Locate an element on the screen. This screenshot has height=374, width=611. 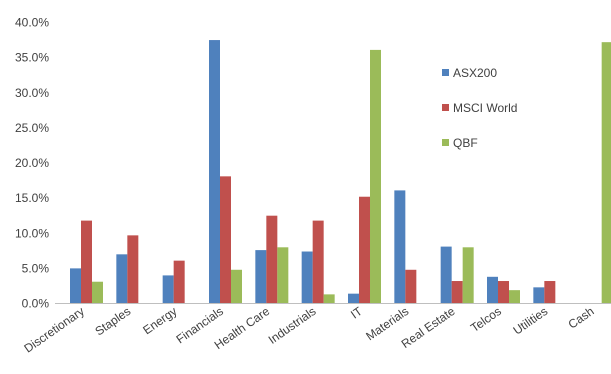
y-tick-label: 25.0% is located at coordinates (32, 128).